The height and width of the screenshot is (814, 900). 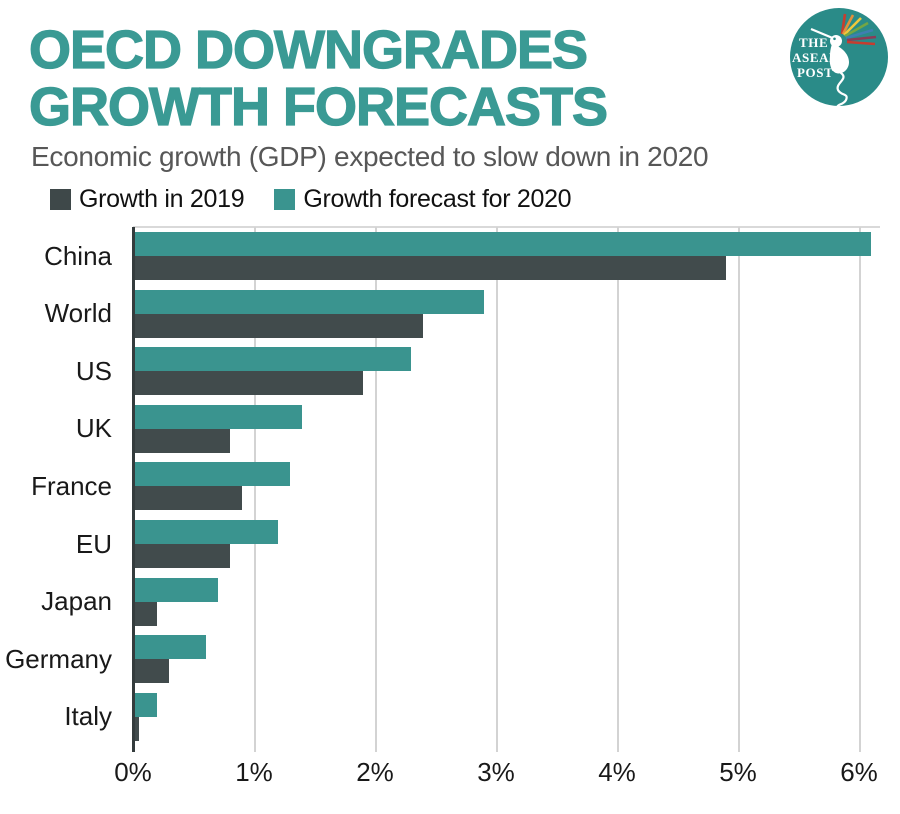 I want to click on legend-label-growth-2019: Growth in 2019, so click(x=162, y=199).